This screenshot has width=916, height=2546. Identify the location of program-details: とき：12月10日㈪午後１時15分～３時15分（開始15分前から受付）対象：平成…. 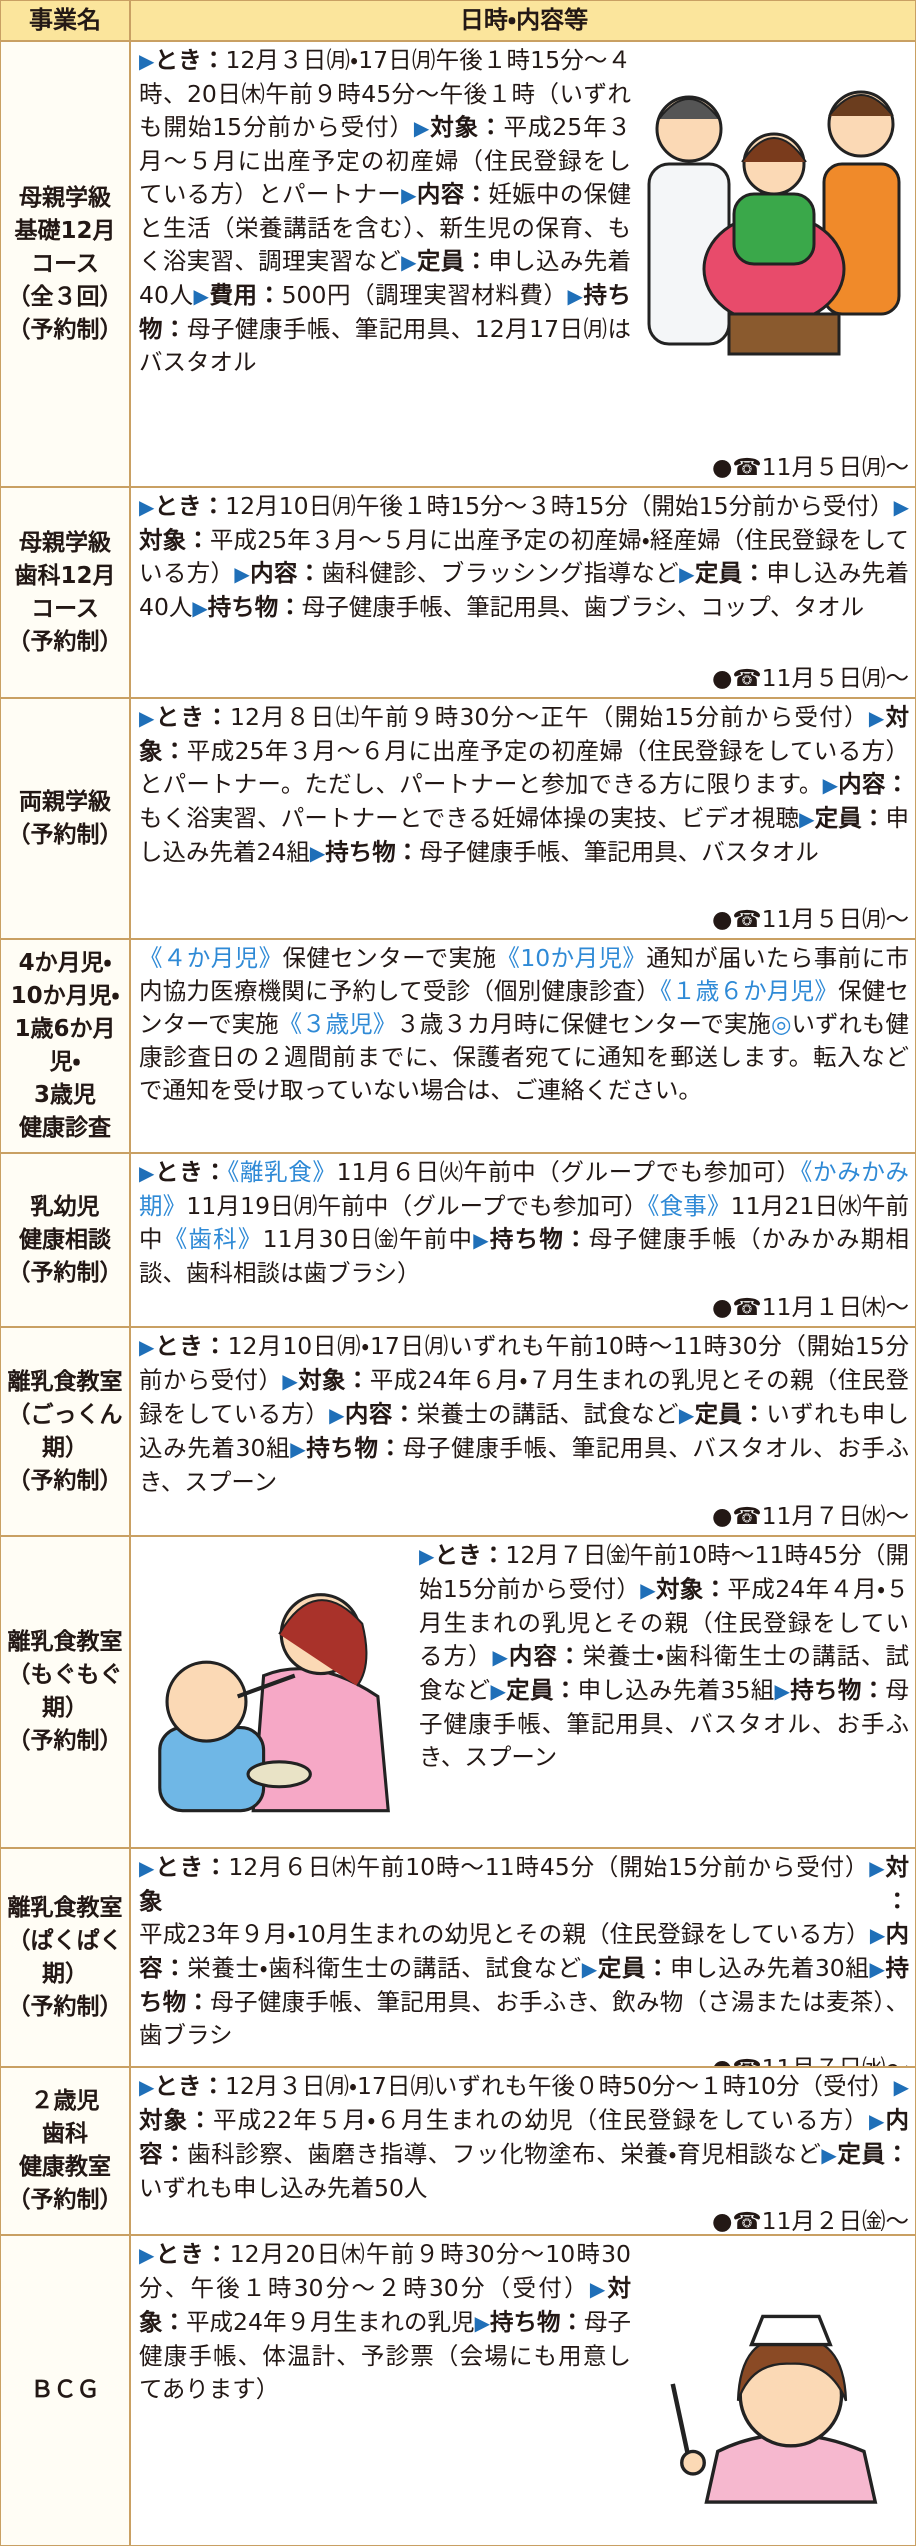
(523, 592).